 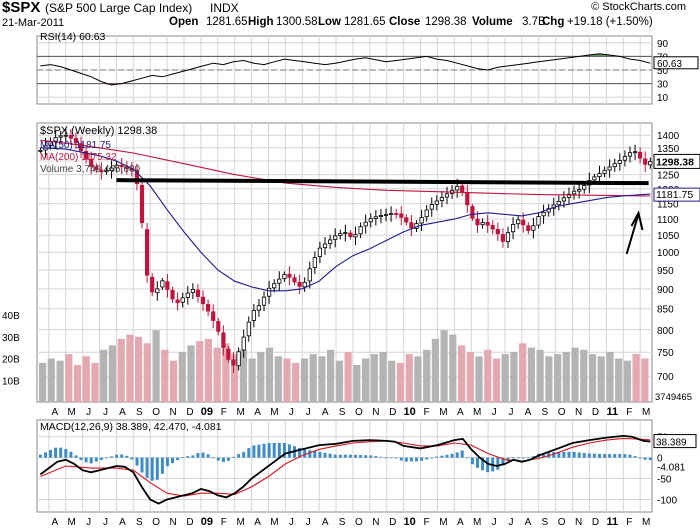 What do you see at coordinates (345, 469) in the screenshot?
I see `macd-line` at bounding box center [345, 469].